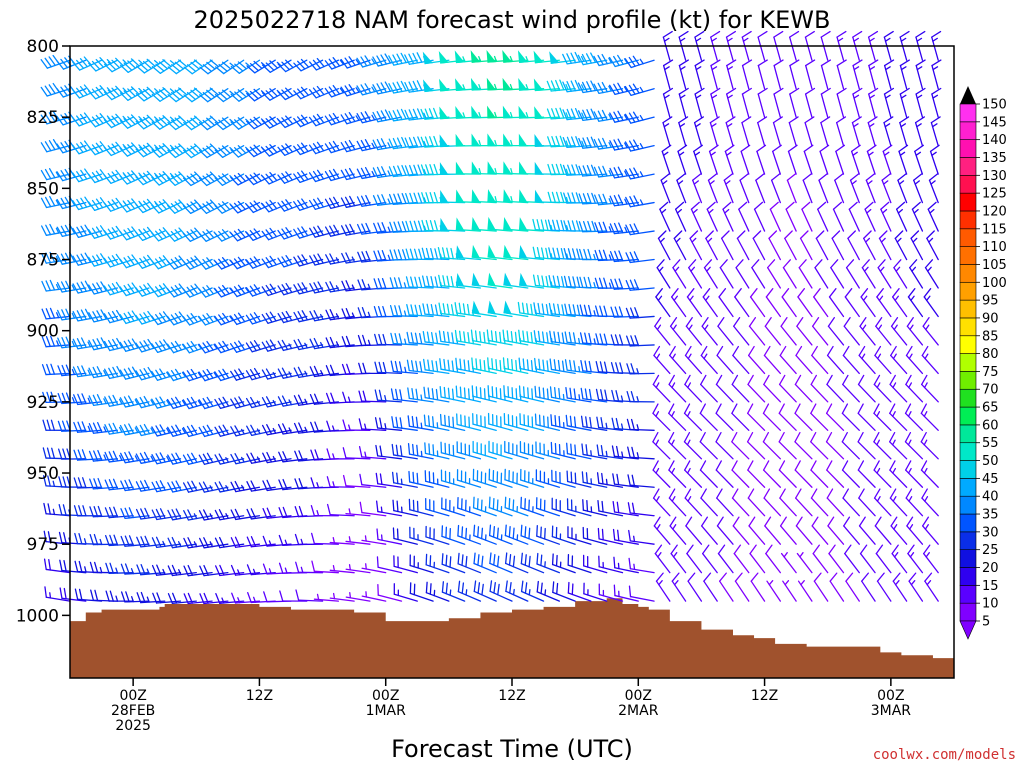 This screenshot has height=768, width=1024. What do you see at coordinates (986, 622) in the screenshot?
I see `colorbar-label: 5` at bounding box center [986, 622].